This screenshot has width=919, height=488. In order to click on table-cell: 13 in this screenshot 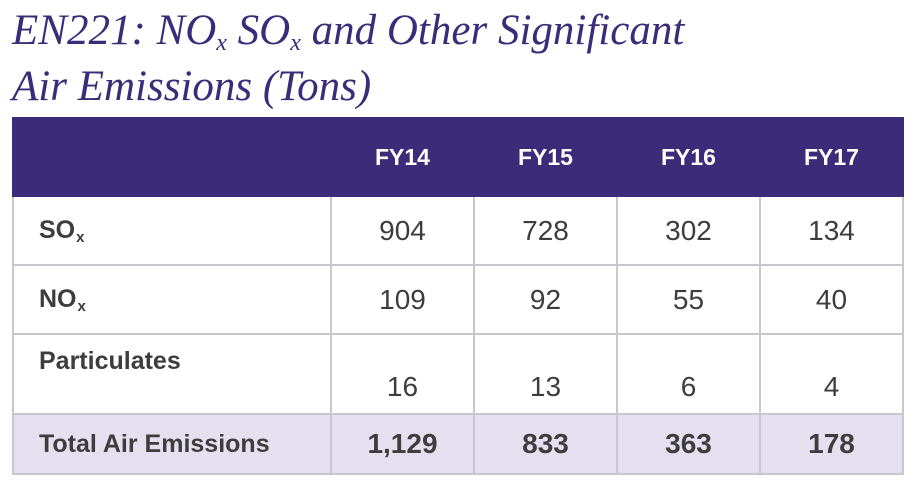, I will do `click(545, 374)`.